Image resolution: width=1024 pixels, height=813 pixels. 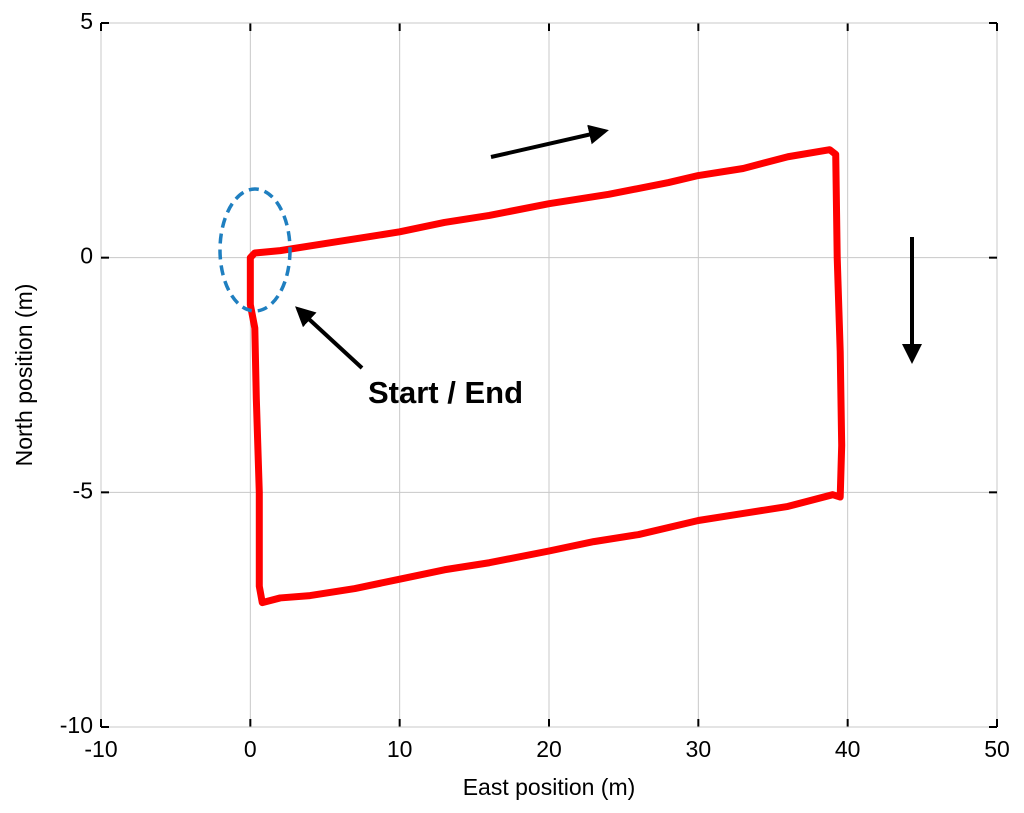 I want to click on x-tick-label: 40, so click(x=848, y=749).